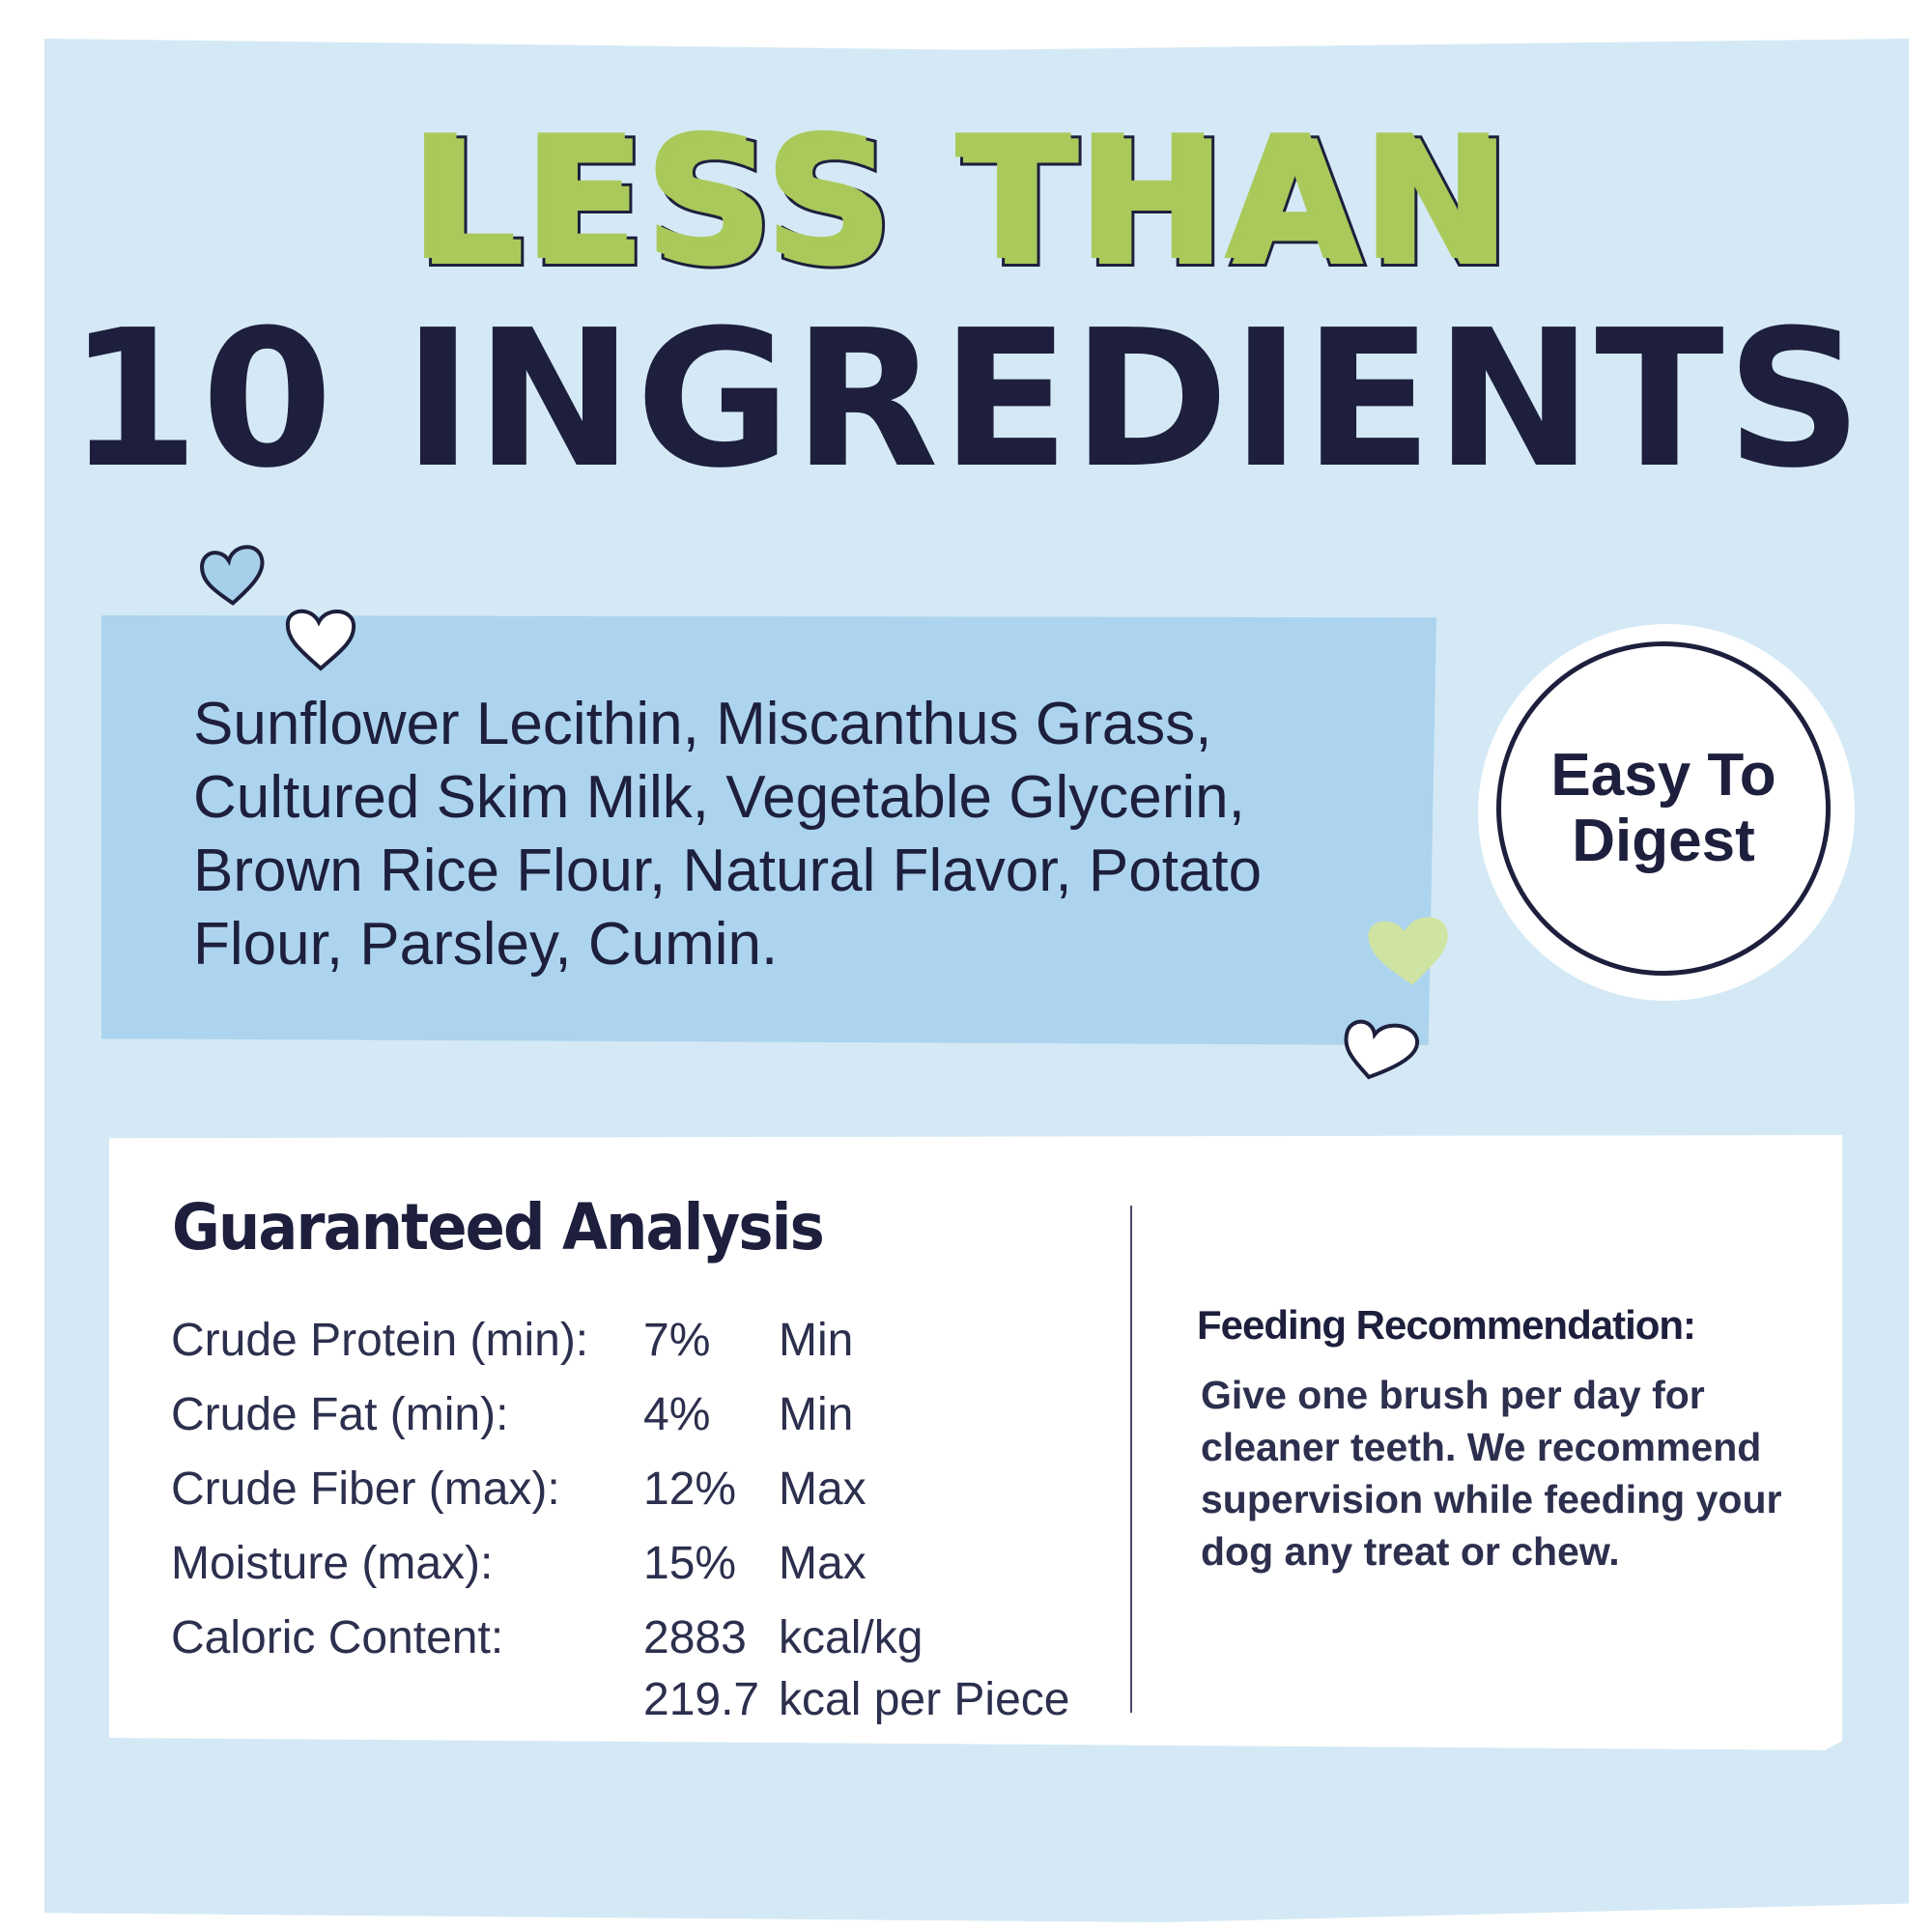 Image resolution: width=1932 pixels, height=1932 pixels. Describe the element at coordinates (340, 1414) in the screenshot. I see `row-label: Crude Fat (min):` at that location.